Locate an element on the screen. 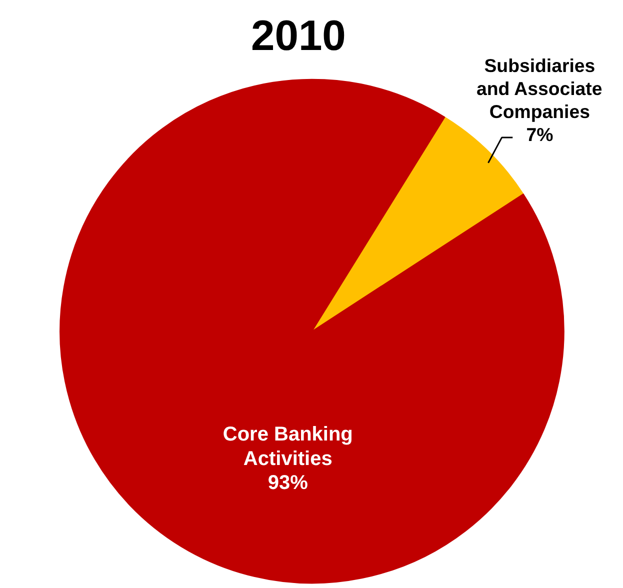 The width and height of the screenshot is (623, 588). chart-title: 2010 is located at coordinates (298, 36).